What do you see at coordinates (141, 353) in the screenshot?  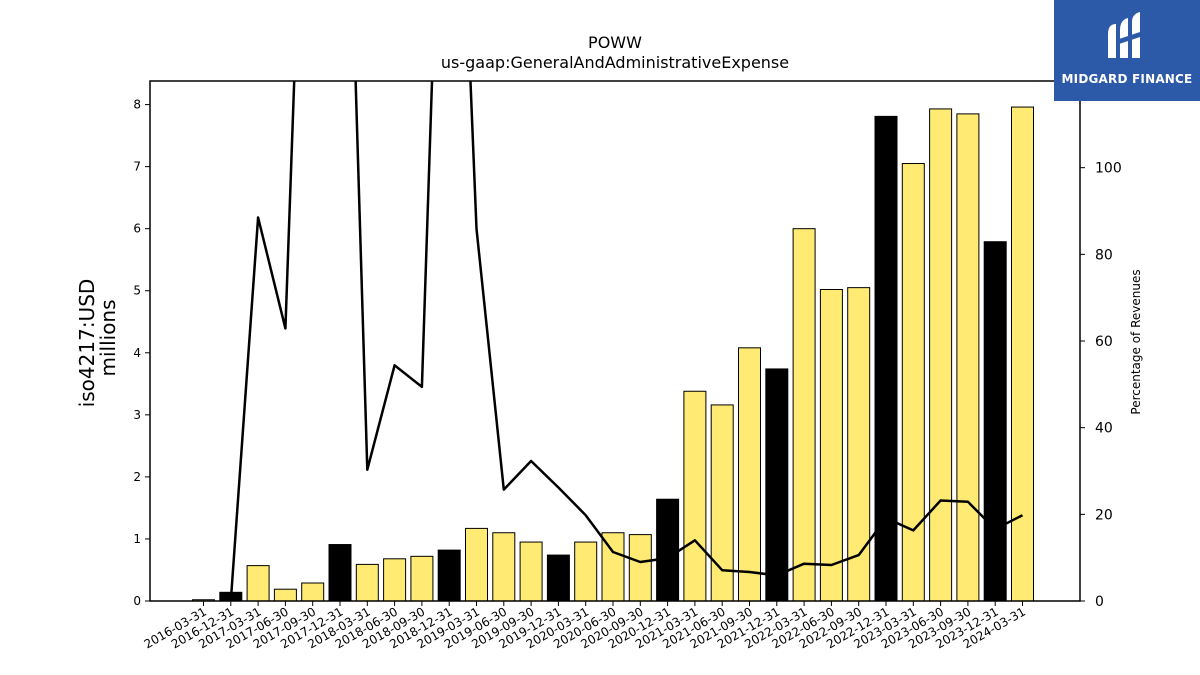 I see `left-axis: 0 1 2 3 4 5 6 7 8` at bounding box center [141, 353].